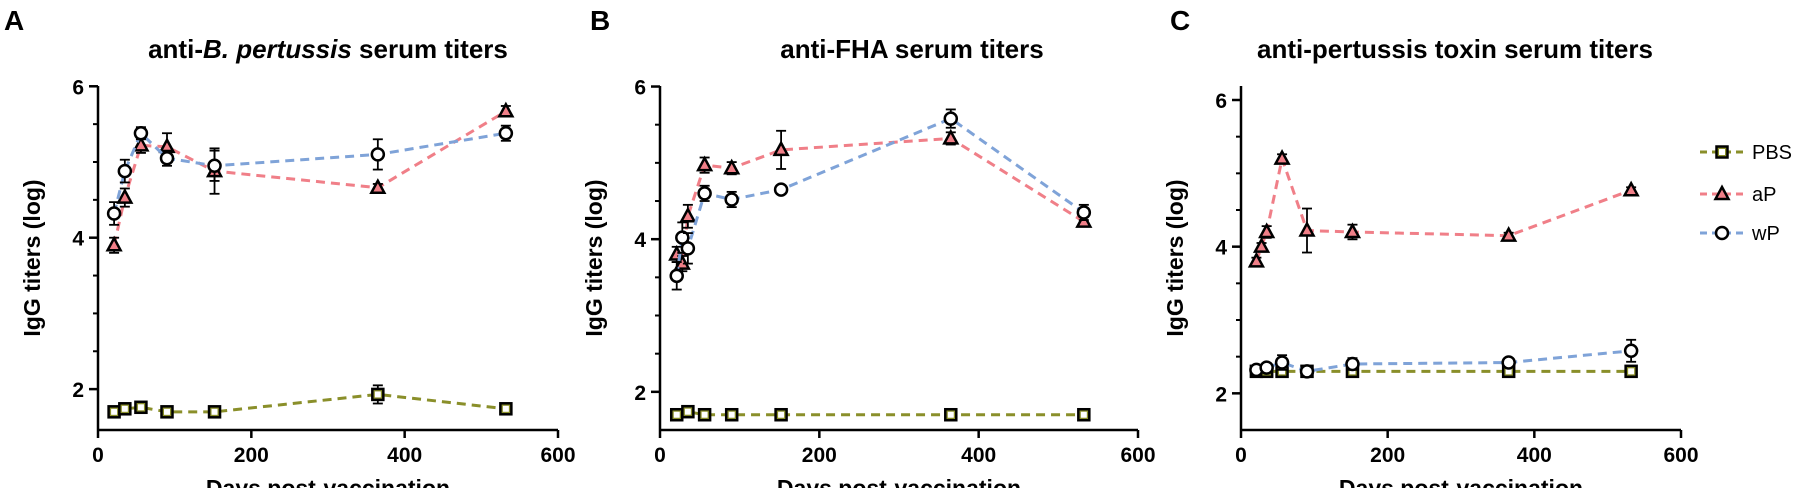 The image size is (1796, 493). I want to click on legend-item-ap: aP, so click(1738, 195).